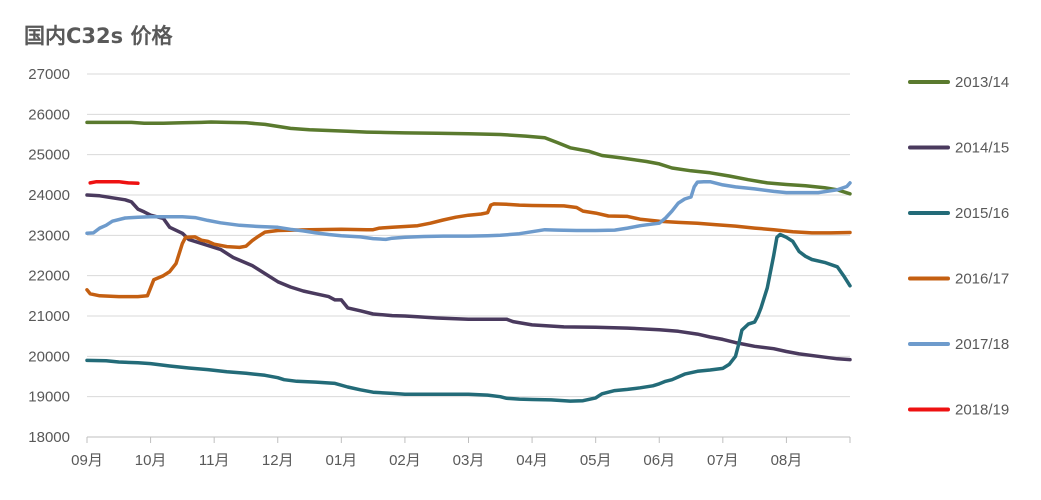 The height and width of the screenshot is (500, 1041). What do you see at coordinates (787, 460) in the screenshot?
I see `x-tick-label: 08月` at bounding box center [787, 460].